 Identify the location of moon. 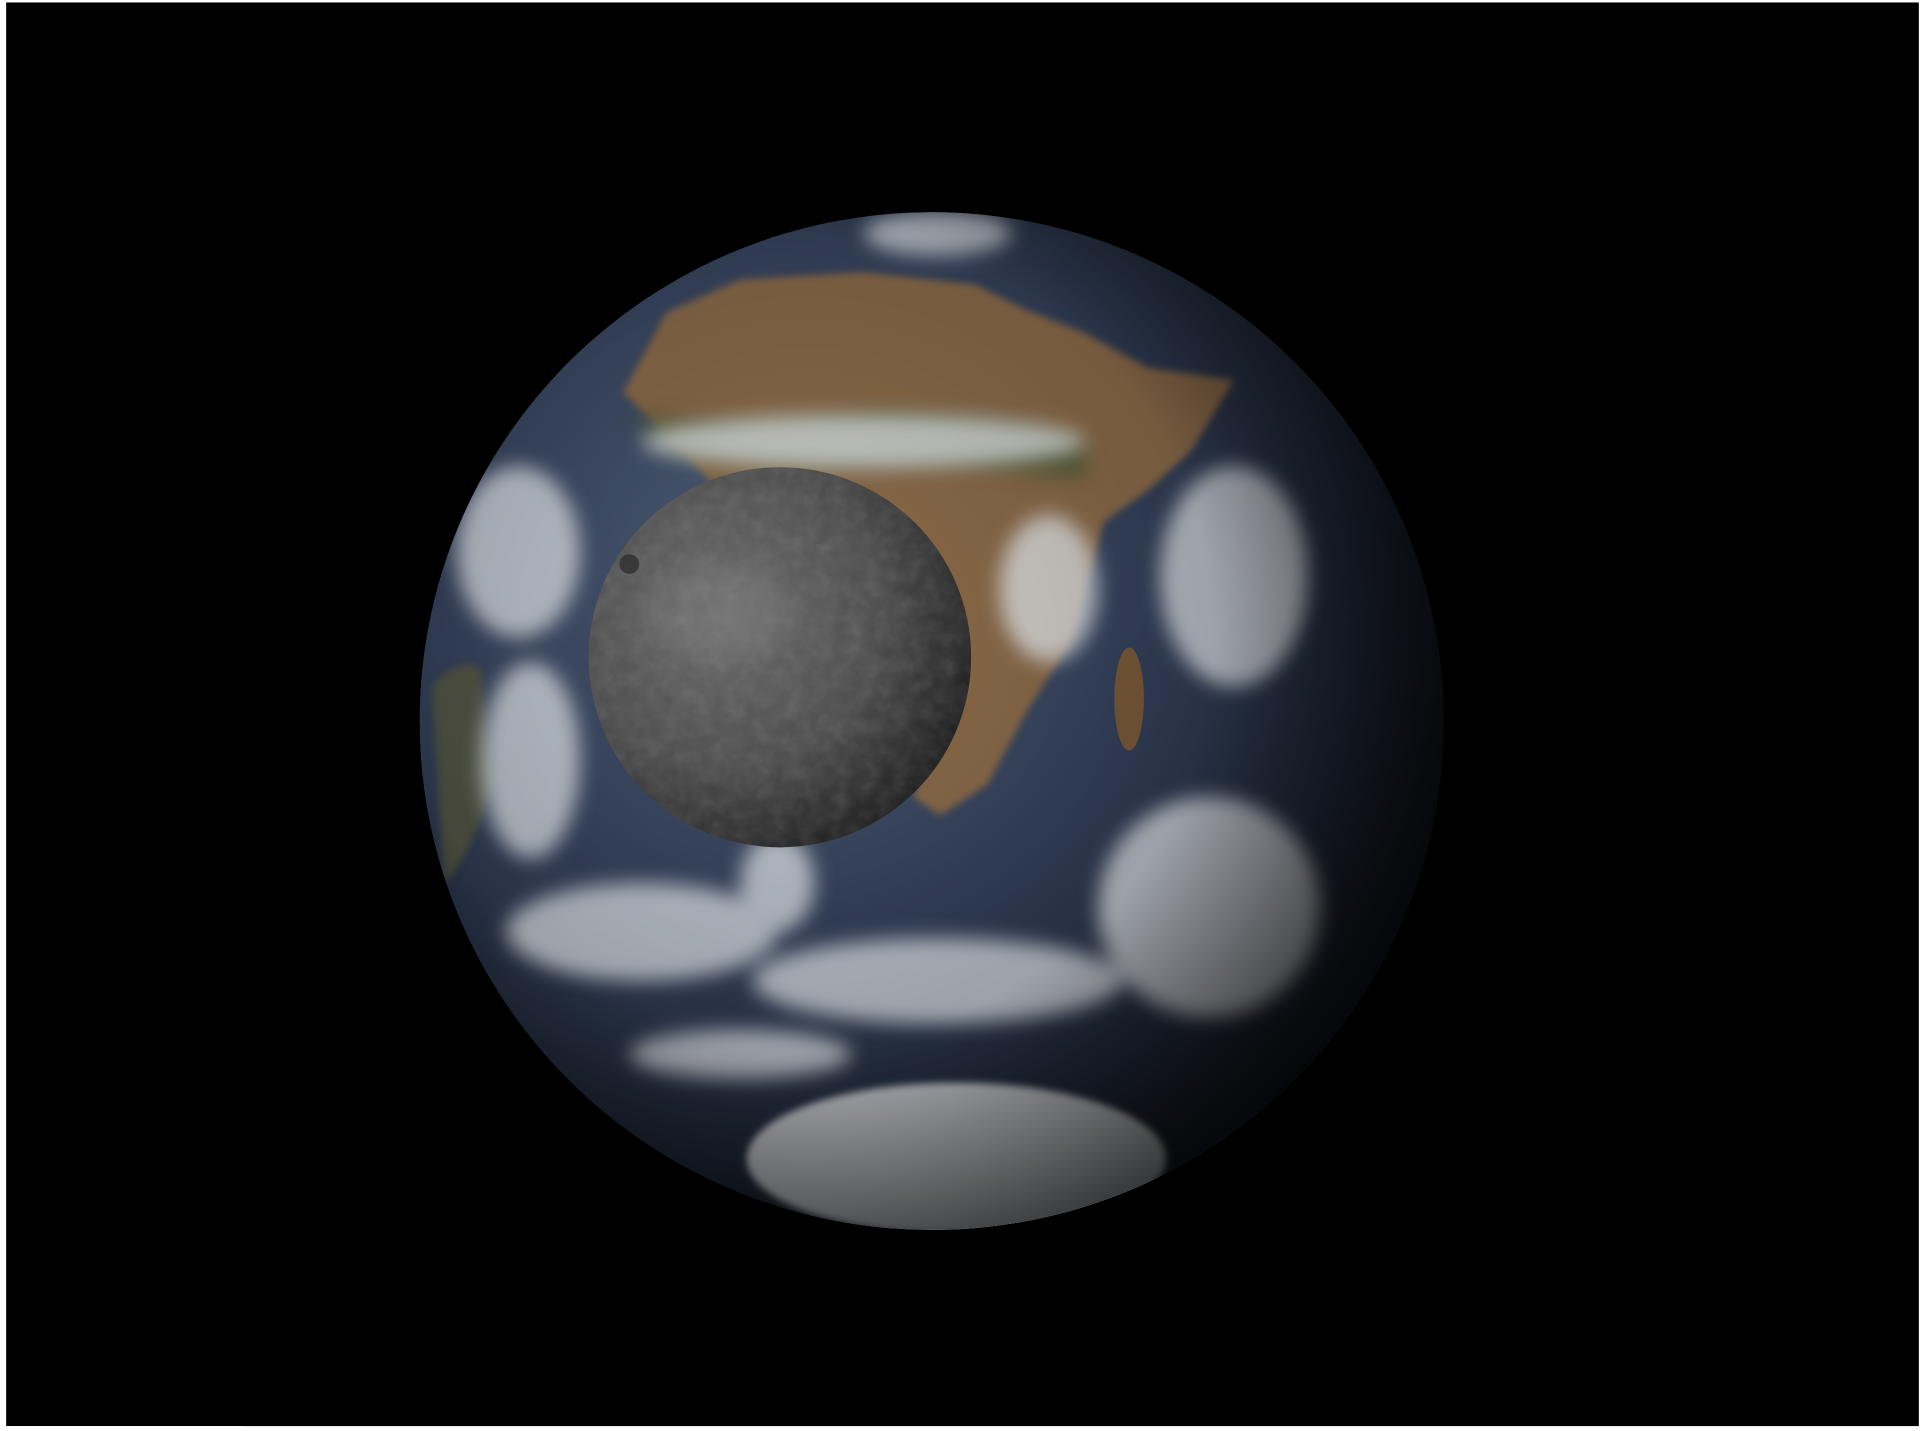
(780, 657).